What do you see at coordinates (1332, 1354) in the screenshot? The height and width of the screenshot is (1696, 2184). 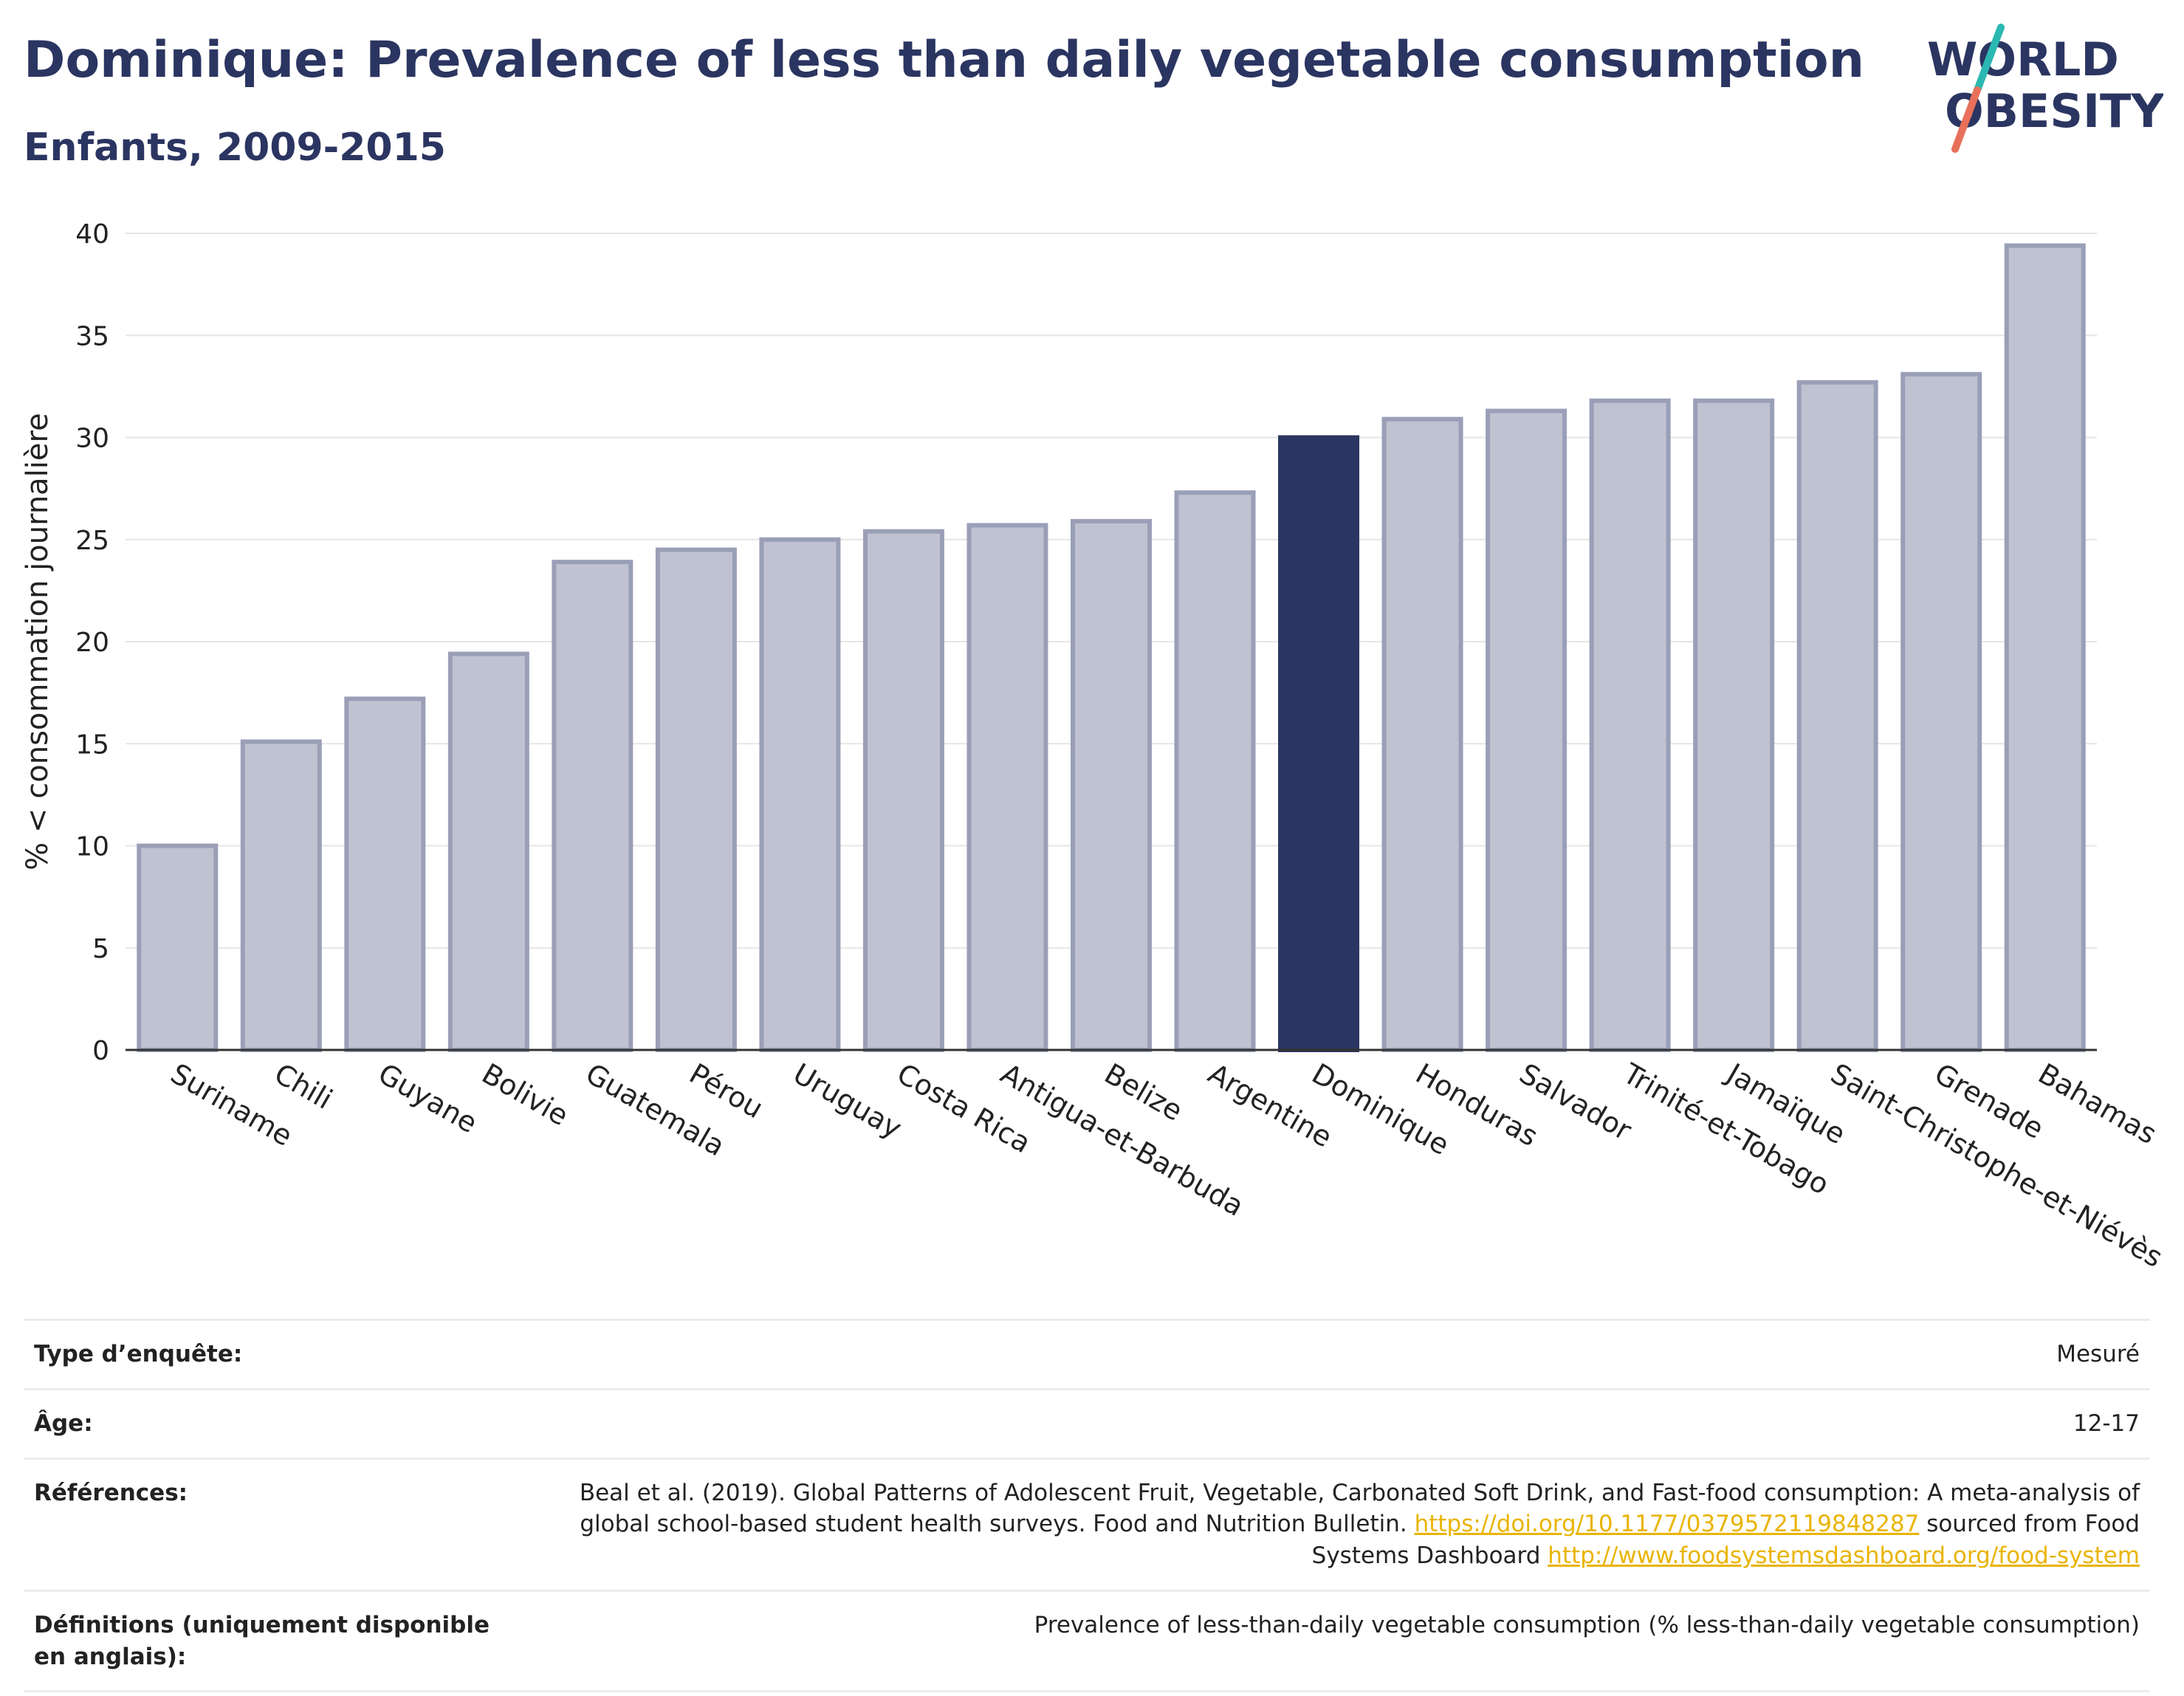 I see `info-value: Mesuré` at bounding box center [1332, 1354].